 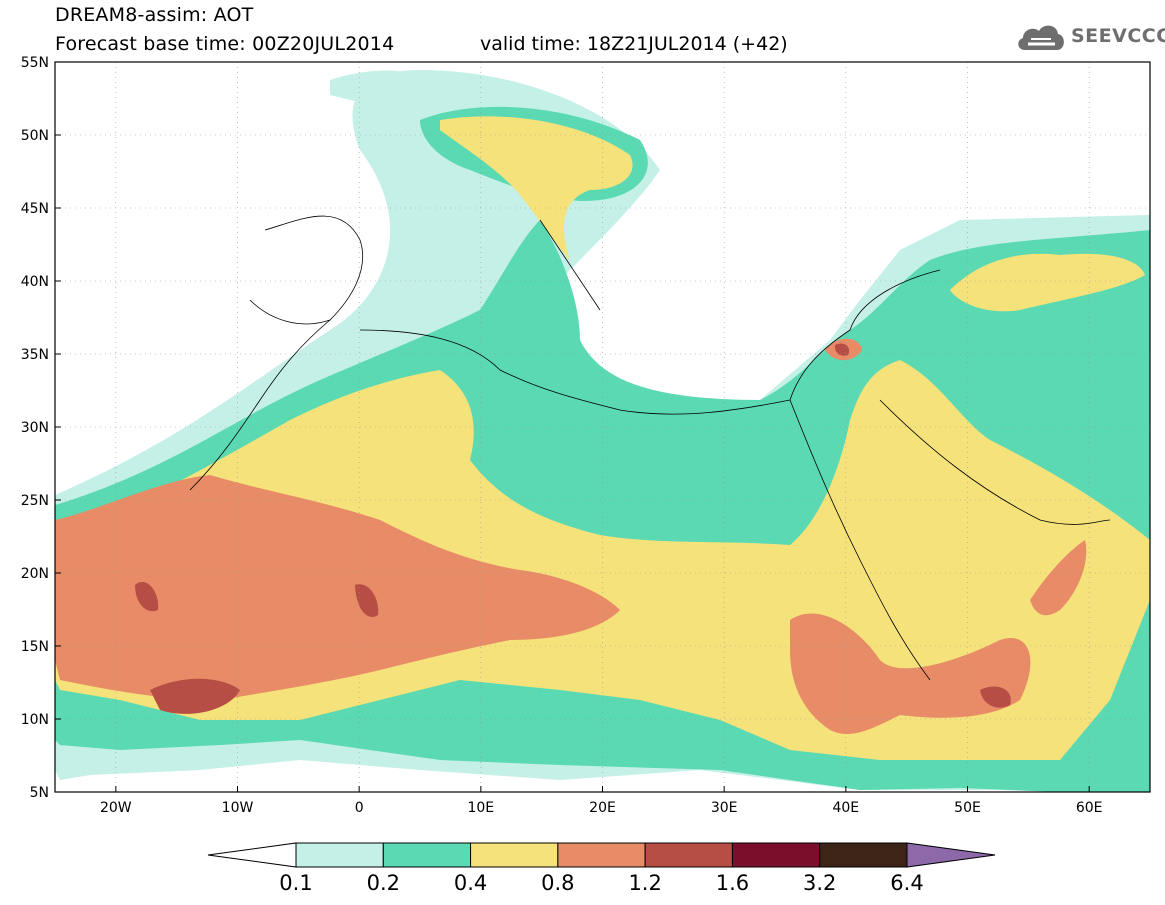 I want to click on map-title: DREAM8-assim: AOT, so click(x=154, y=15).